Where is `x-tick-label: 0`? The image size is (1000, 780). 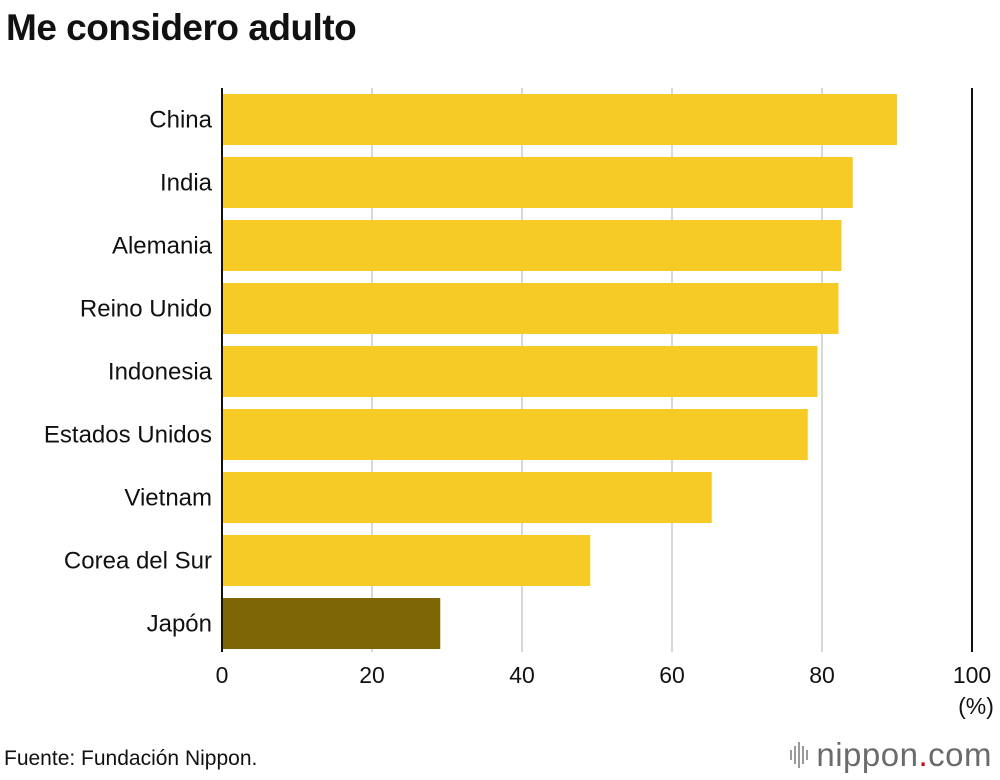 x-tick-label: 0 is located at coordinates (222, 675).